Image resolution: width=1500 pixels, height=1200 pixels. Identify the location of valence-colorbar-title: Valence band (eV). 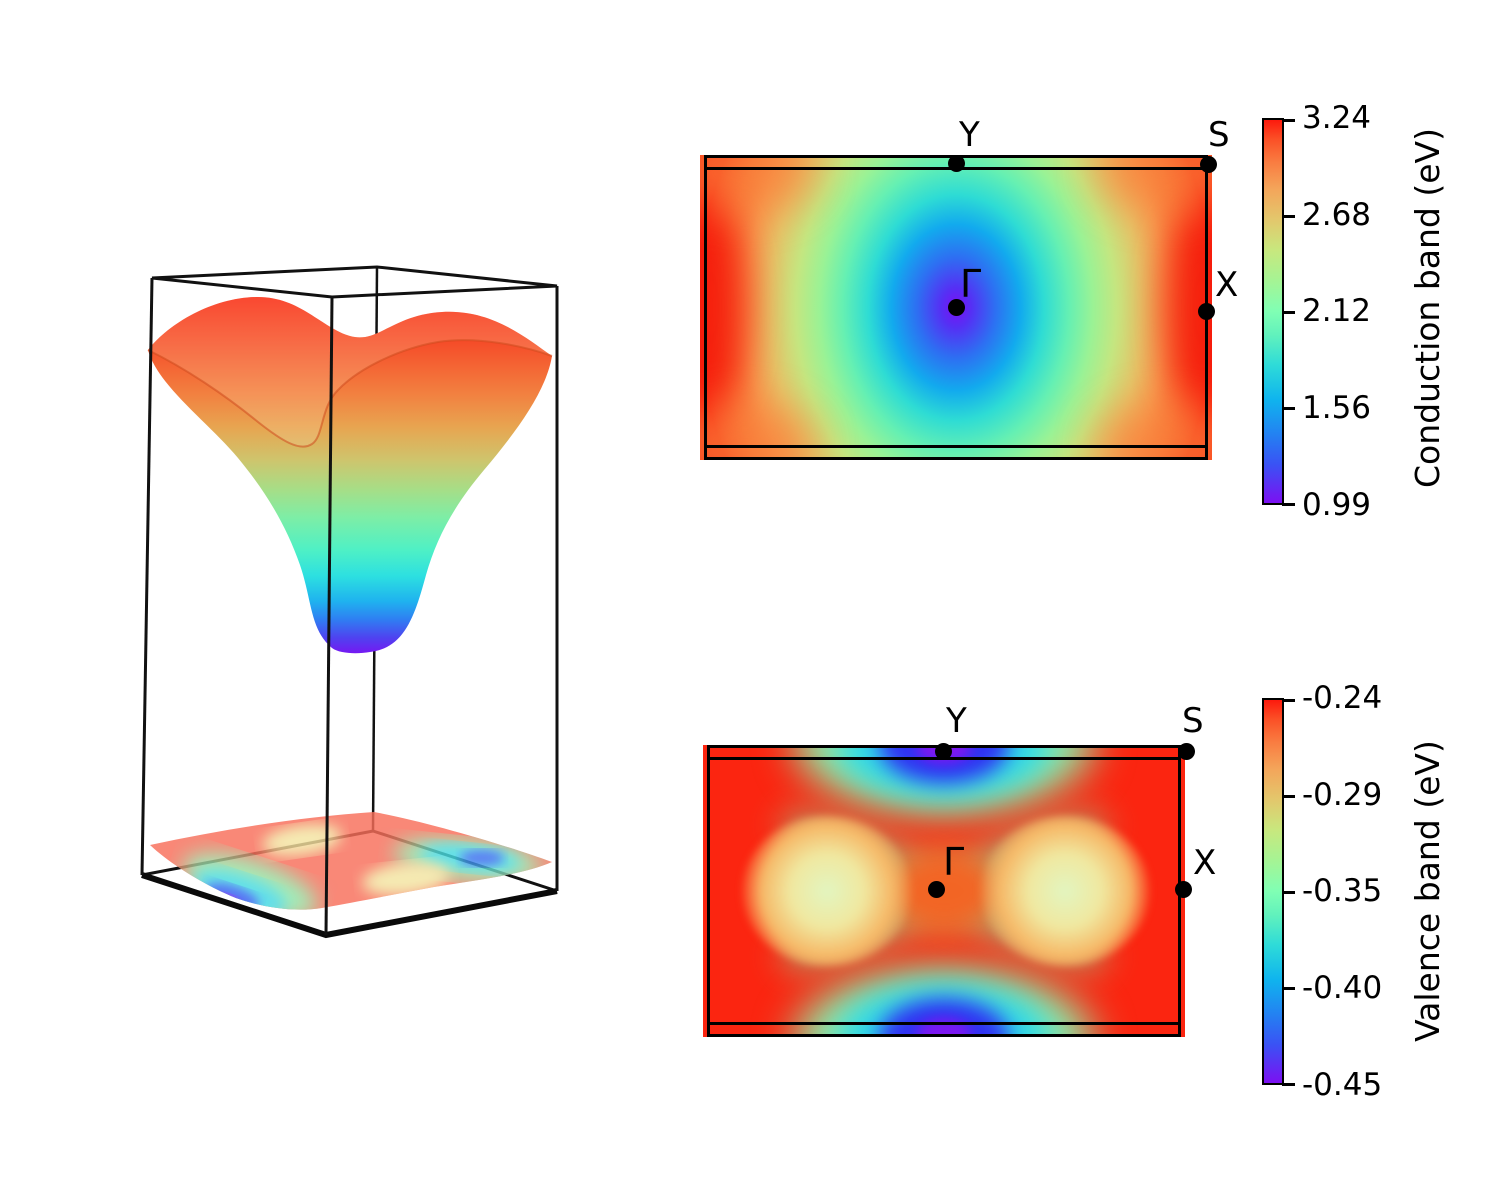
(1427, 891).